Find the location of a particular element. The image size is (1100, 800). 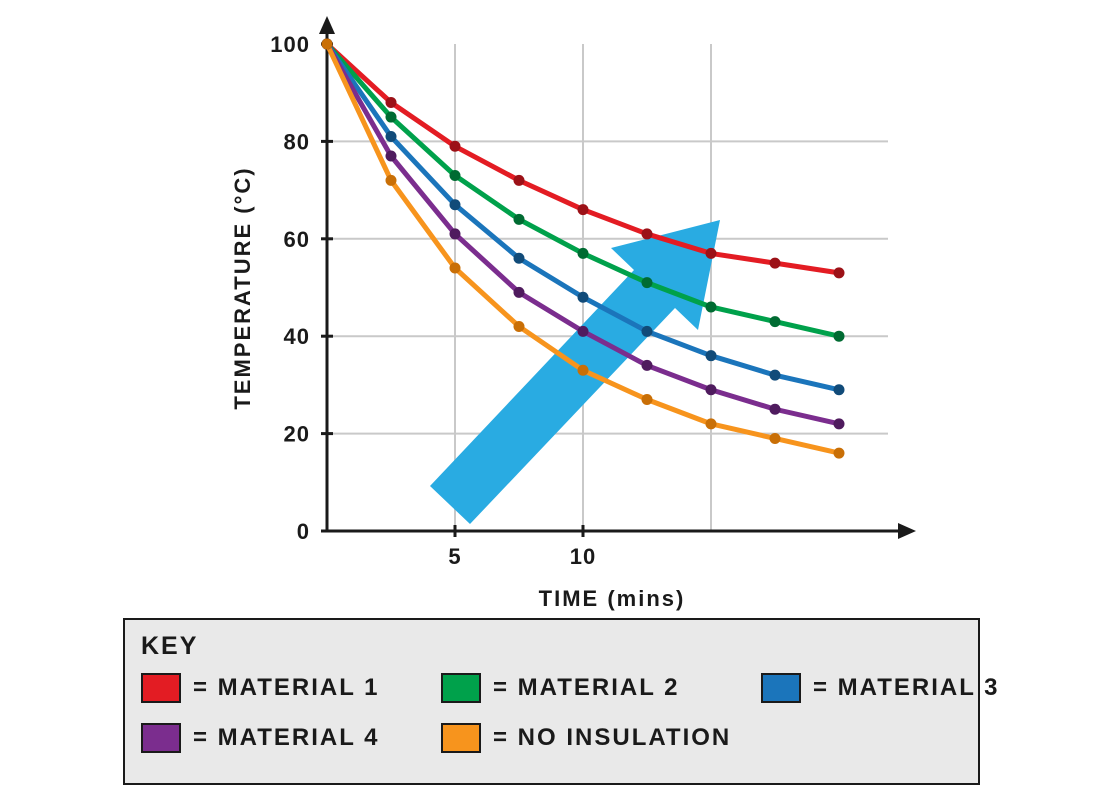

key-item-no-insulation: = NO INSULATION is located at coordinates (601, 738).